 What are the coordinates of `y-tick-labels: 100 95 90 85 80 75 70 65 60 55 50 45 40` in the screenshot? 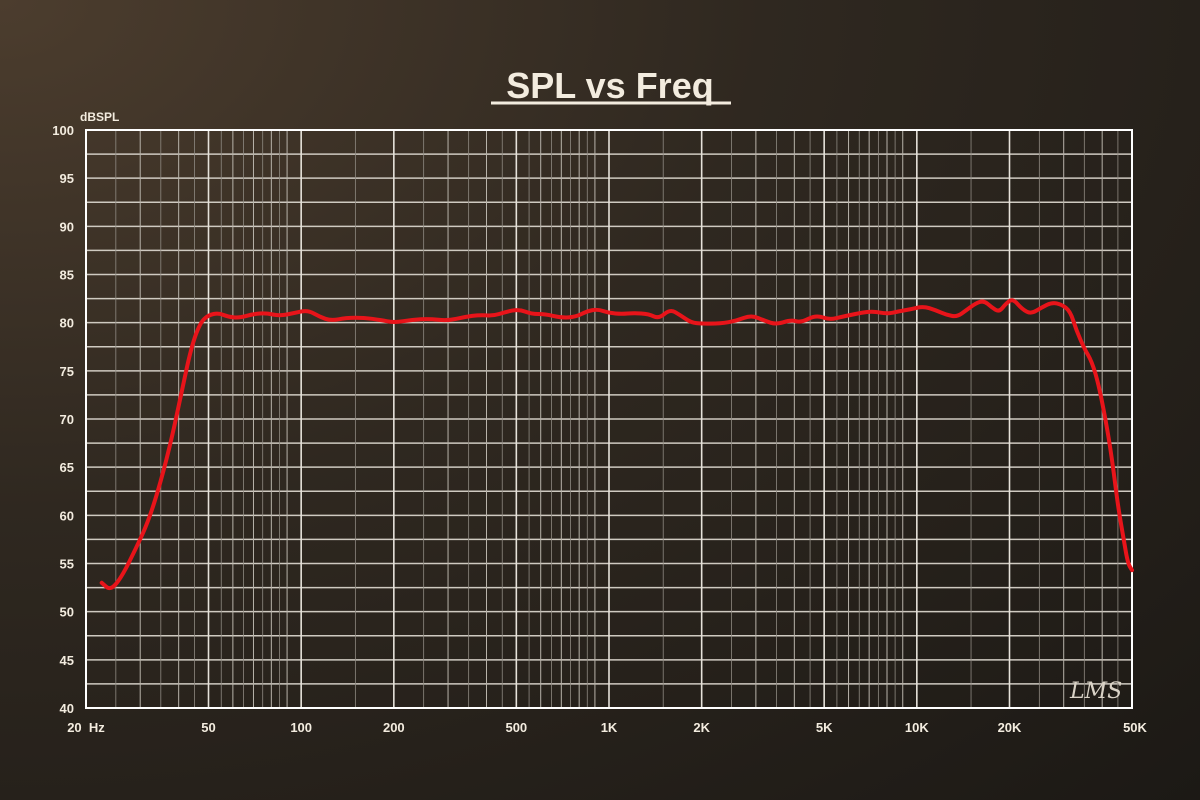 It's located at (63, 419).